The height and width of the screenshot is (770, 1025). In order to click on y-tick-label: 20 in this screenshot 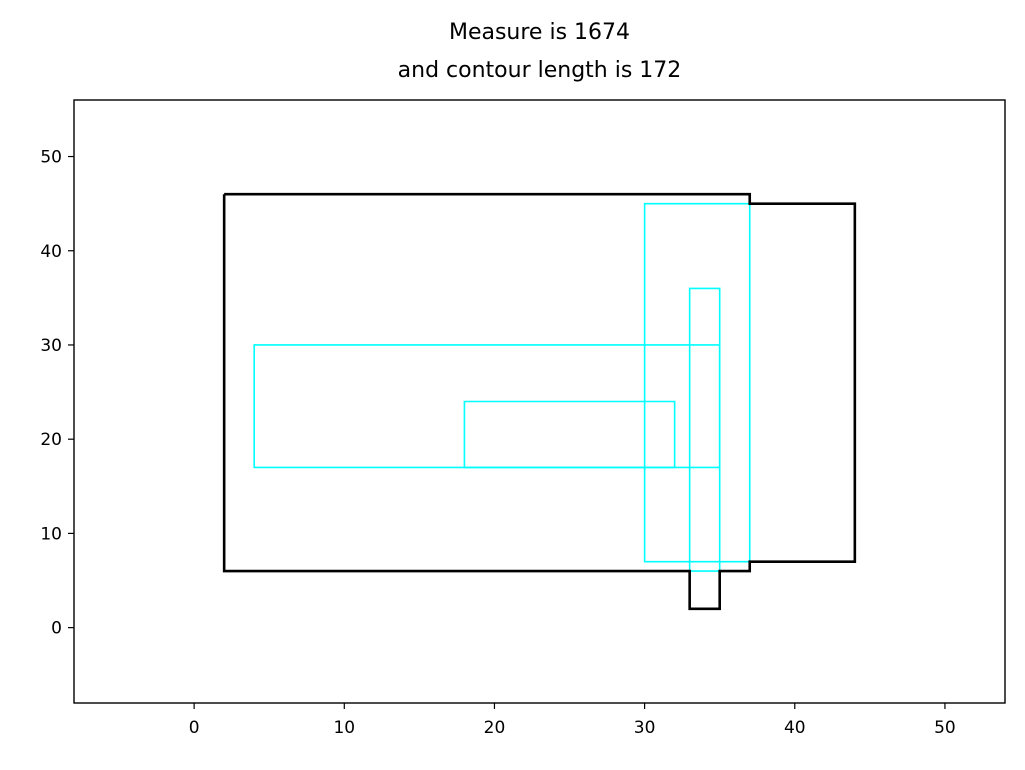, I will do `click(51, 440)`.